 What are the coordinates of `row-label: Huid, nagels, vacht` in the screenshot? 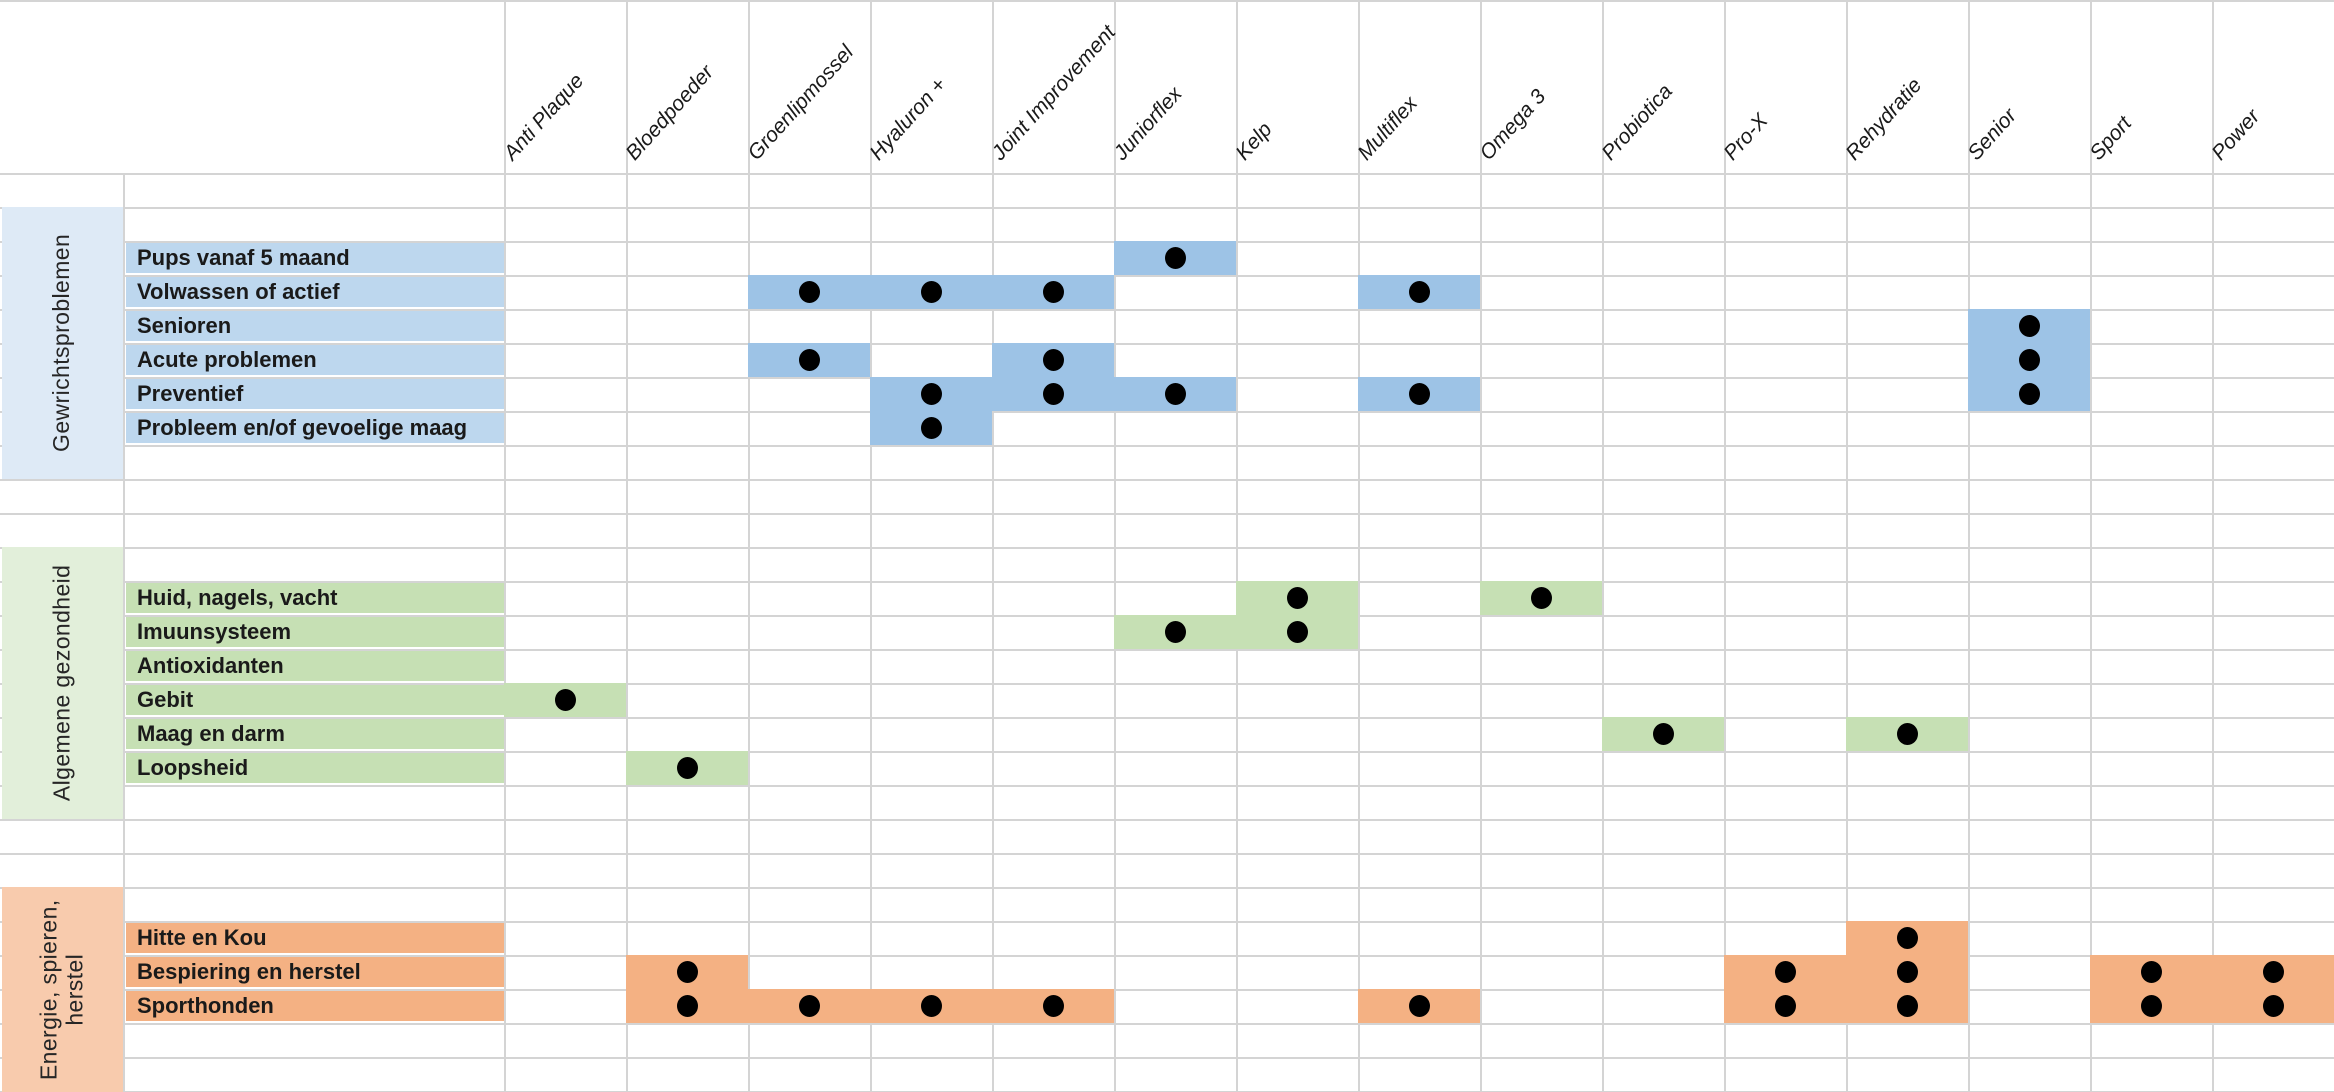 It's located at (237, 597).